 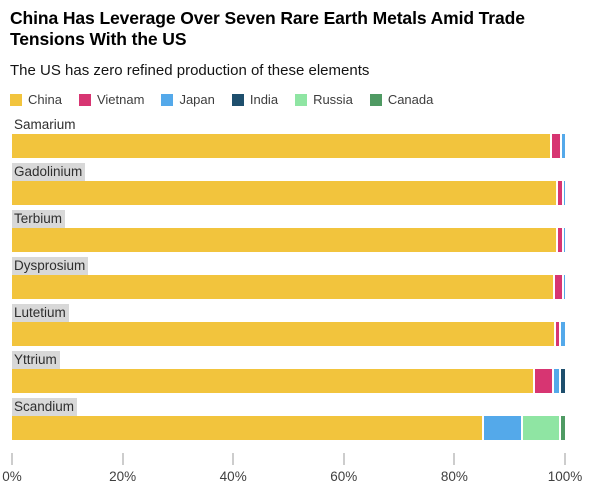 I want to click on category-label-wrap: Scandium, so click(x=288, y=406).